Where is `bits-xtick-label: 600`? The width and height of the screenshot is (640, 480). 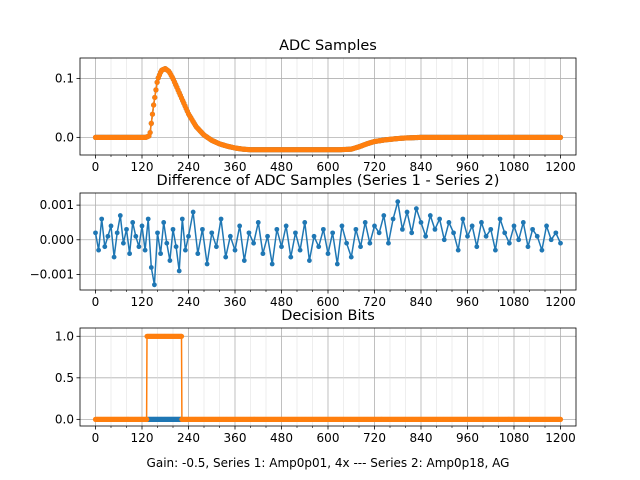
bits-xtick-label: 600 is located at coordinates (328, 438).